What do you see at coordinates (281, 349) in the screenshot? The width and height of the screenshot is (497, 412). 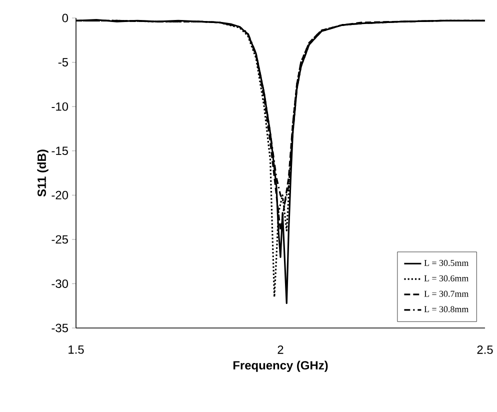 I see `x-tick-label: 2` at bounding box center [281, 349].